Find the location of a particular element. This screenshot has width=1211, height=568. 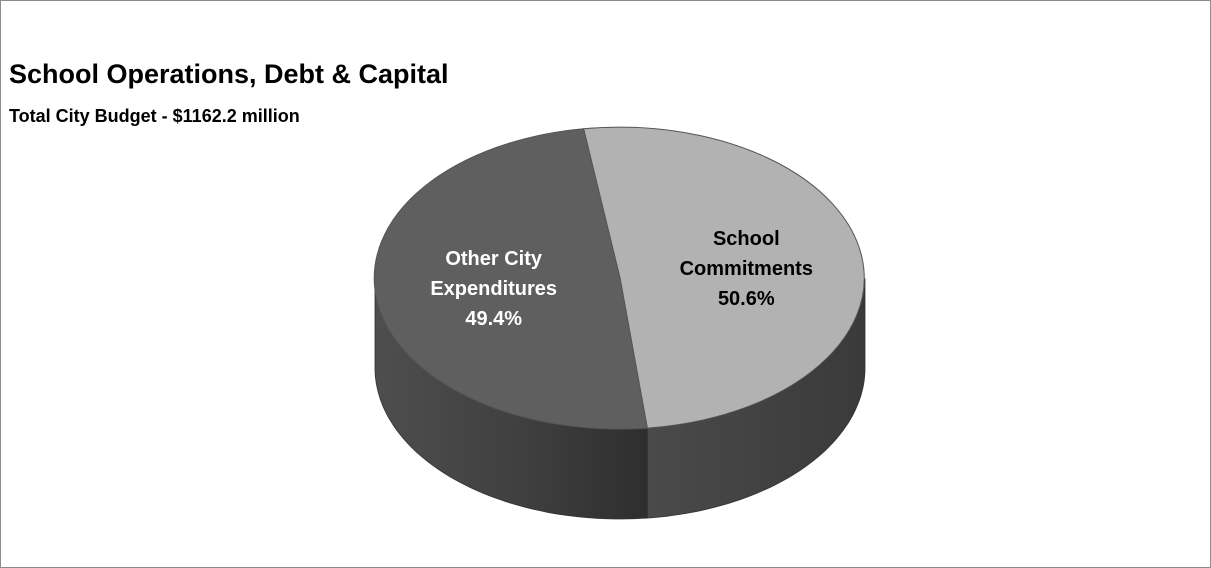

chart-subtitle: Total City Budget - $1162.2 million is located at coordinates (154, 116).